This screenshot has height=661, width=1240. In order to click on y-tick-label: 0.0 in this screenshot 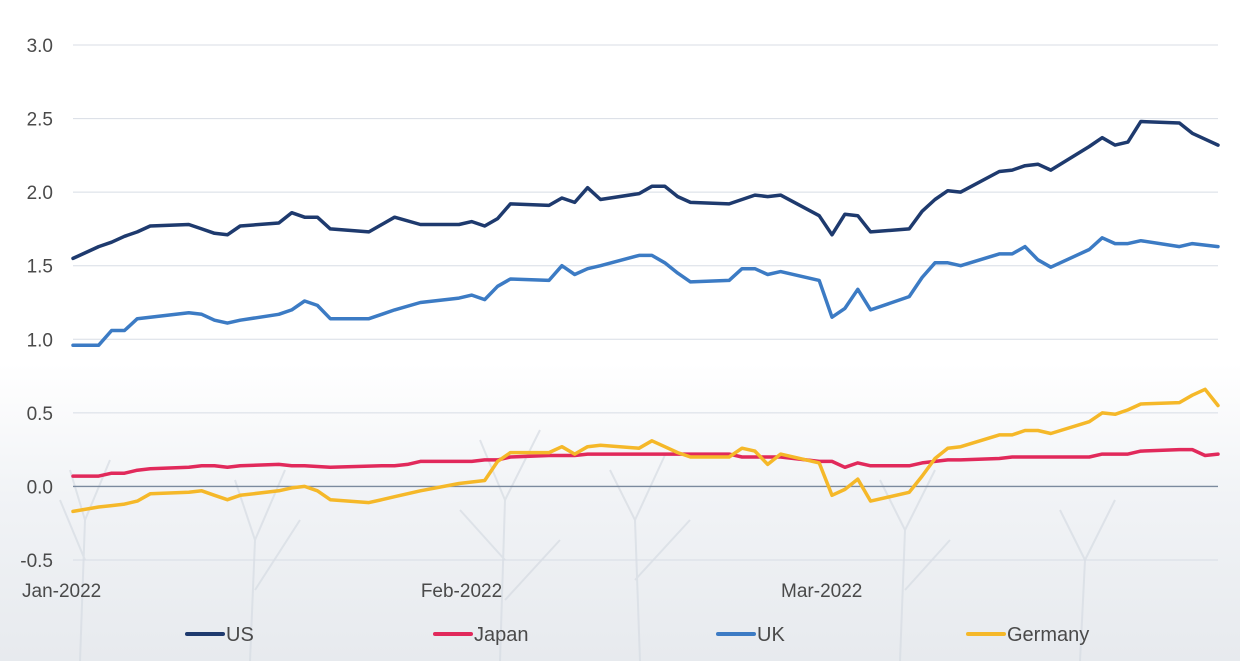, I will do `click(40, 487)`.